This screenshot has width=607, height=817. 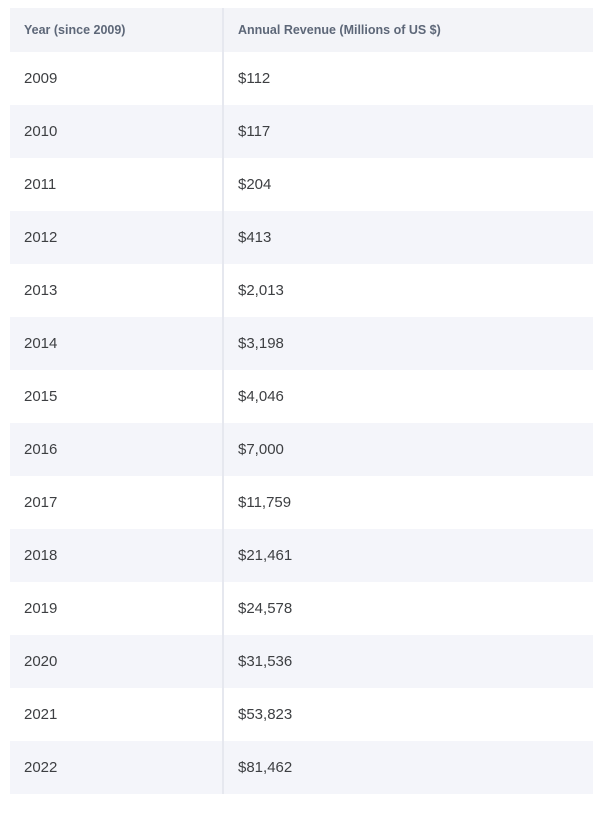 What do you see at coordinates (41, 767) in the screenshot?
I see `year-cell: 2022` at bounding box center [41, 767].